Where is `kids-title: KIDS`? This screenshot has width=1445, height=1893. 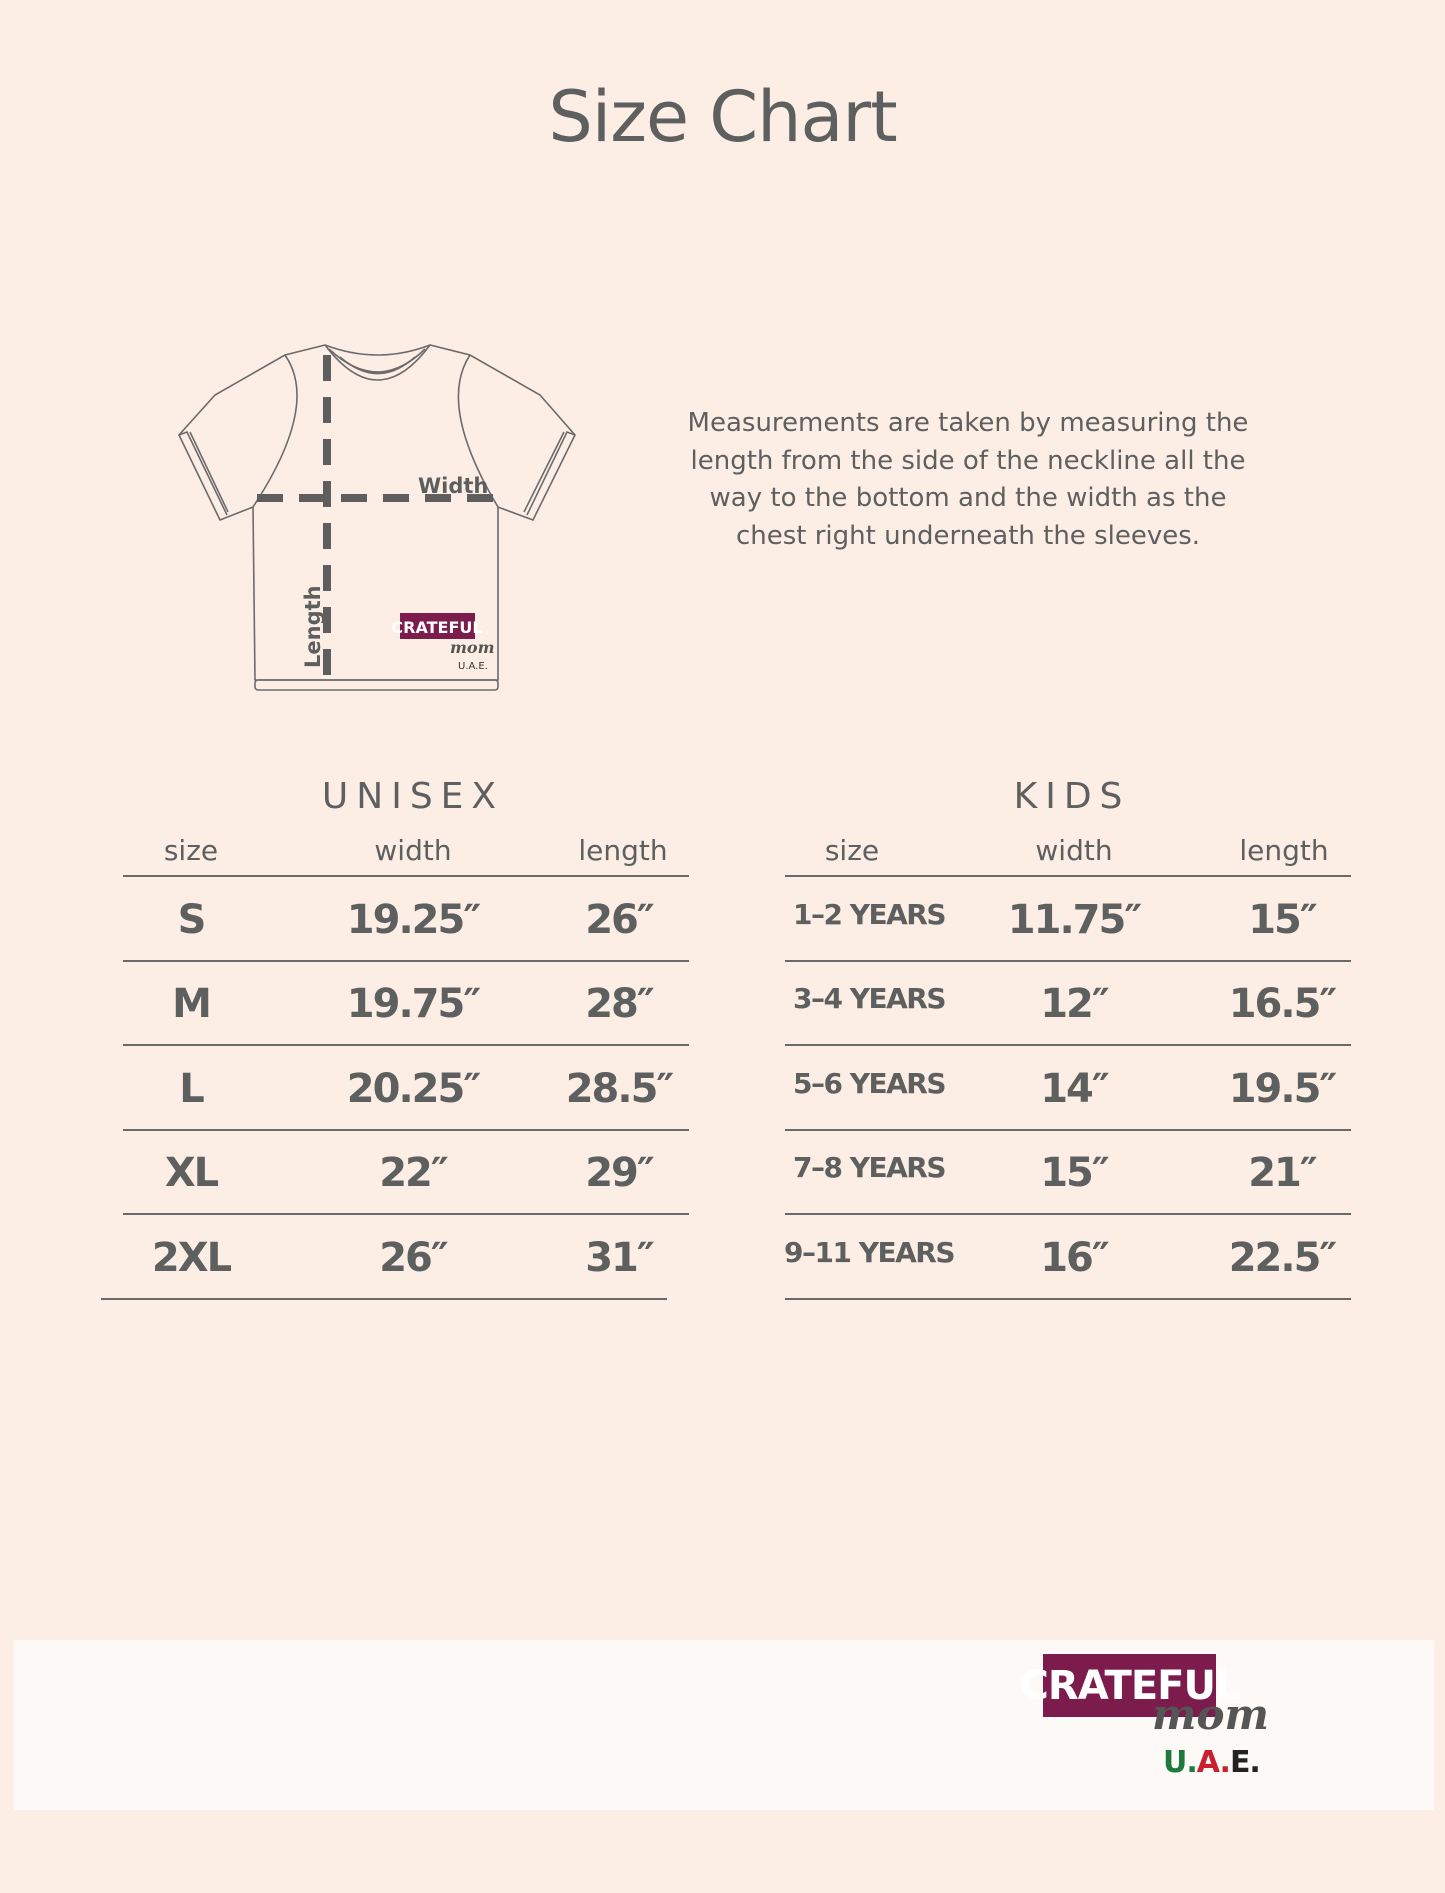
kids-title: KIDS is located at coordinates (1072, 796).